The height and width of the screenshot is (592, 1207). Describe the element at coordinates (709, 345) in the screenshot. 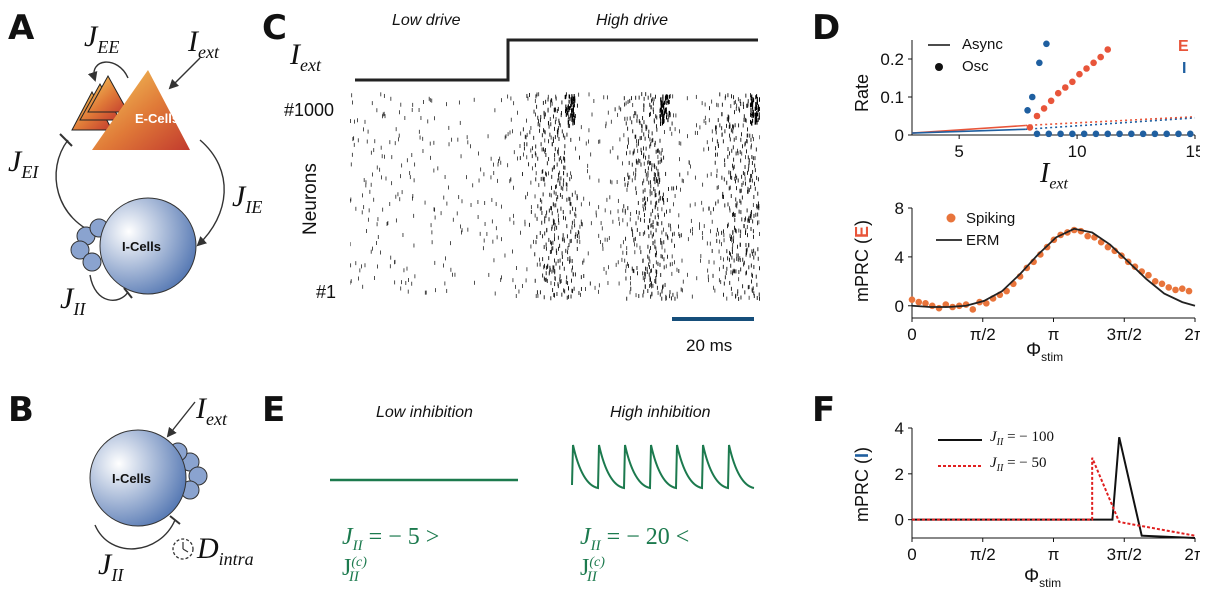

I see `scale-bar-label: 20 ms` at that location.